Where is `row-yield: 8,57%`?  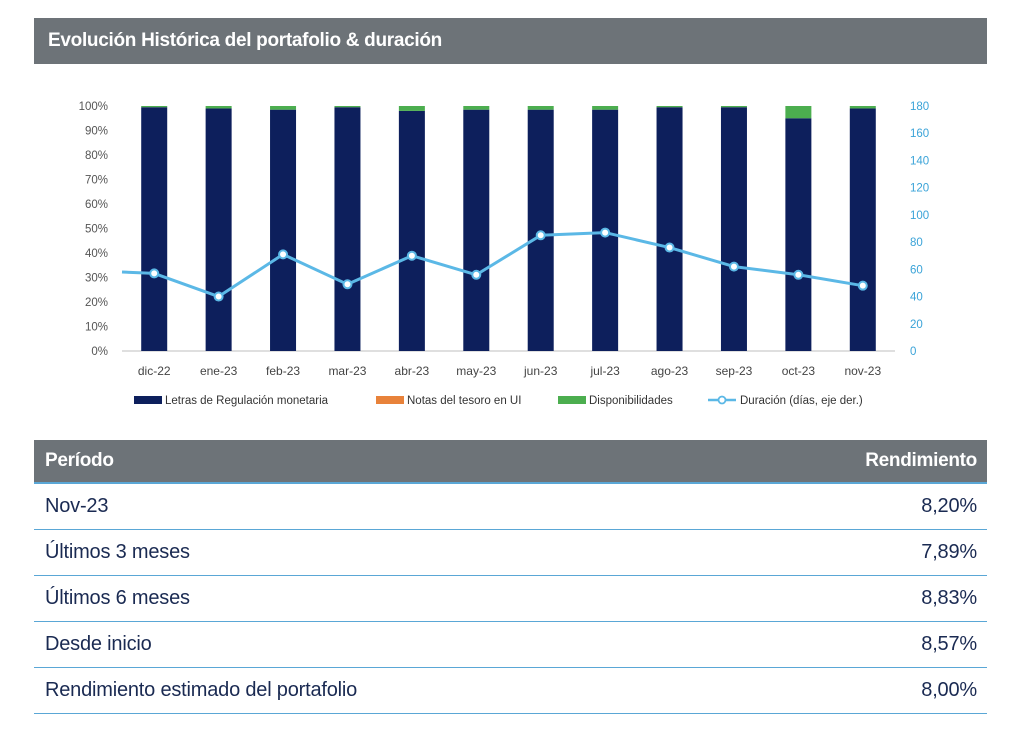
row-yield: 8,57% is located at coordinates (949, 644).